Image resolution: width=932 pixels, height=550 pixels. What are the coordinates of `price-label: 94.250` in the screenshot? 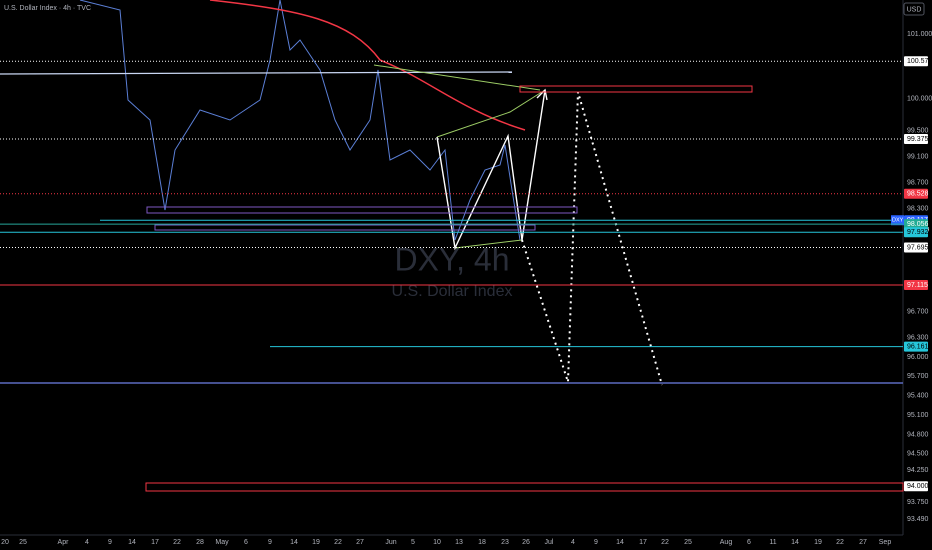 It's located at (918, 470).